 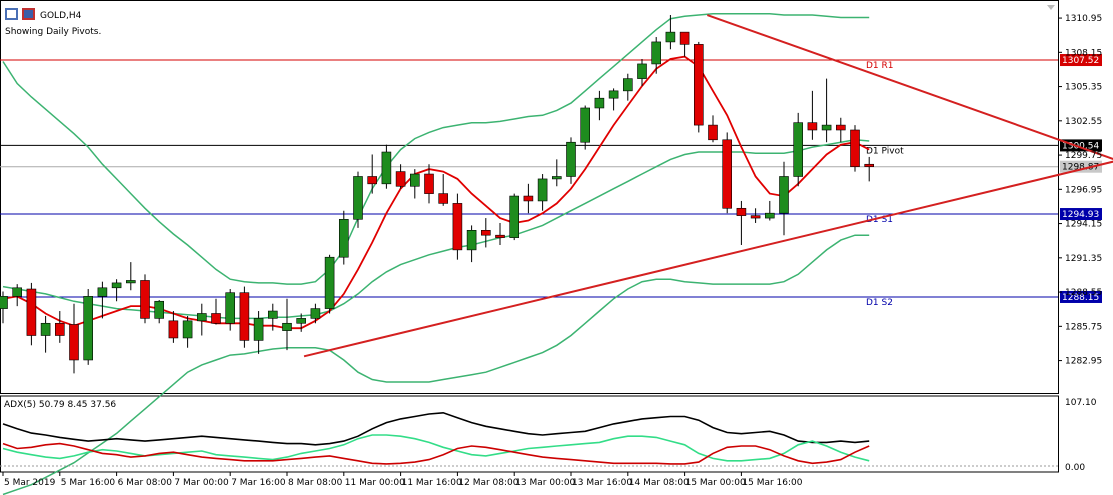 I want to click on price-tick-label: 1291.35, so click(x=1083, y=259).